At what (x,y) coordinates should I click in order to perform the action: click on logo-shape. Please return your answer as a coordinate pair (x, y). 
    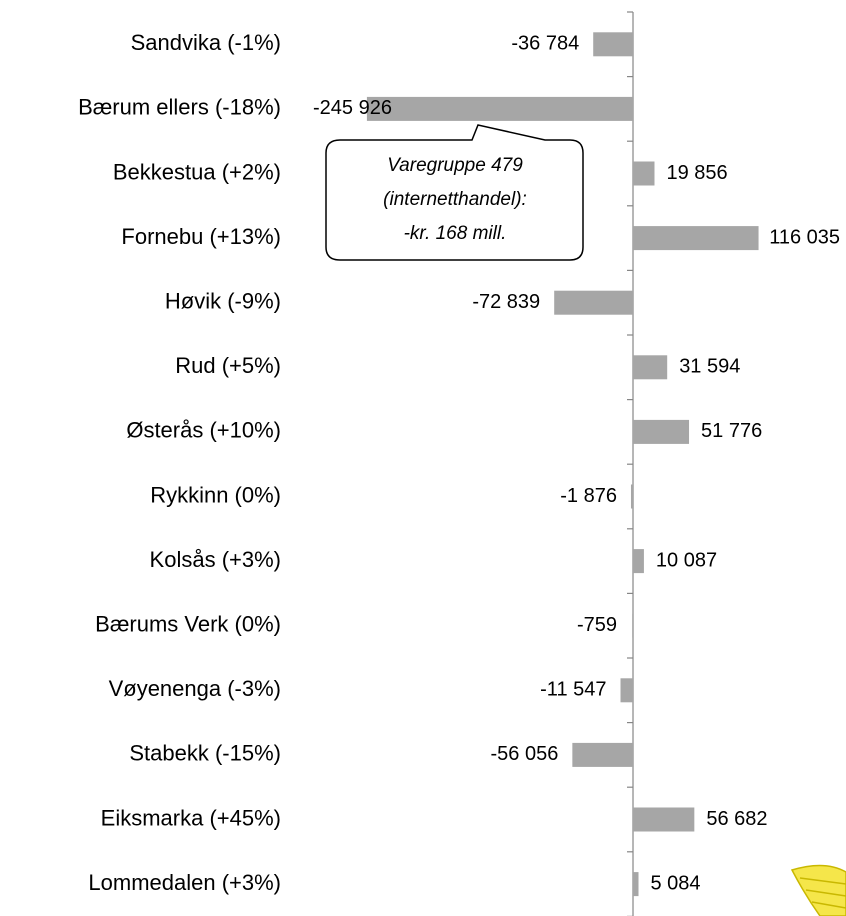
    Looking at the image, I should click on (818, 890).